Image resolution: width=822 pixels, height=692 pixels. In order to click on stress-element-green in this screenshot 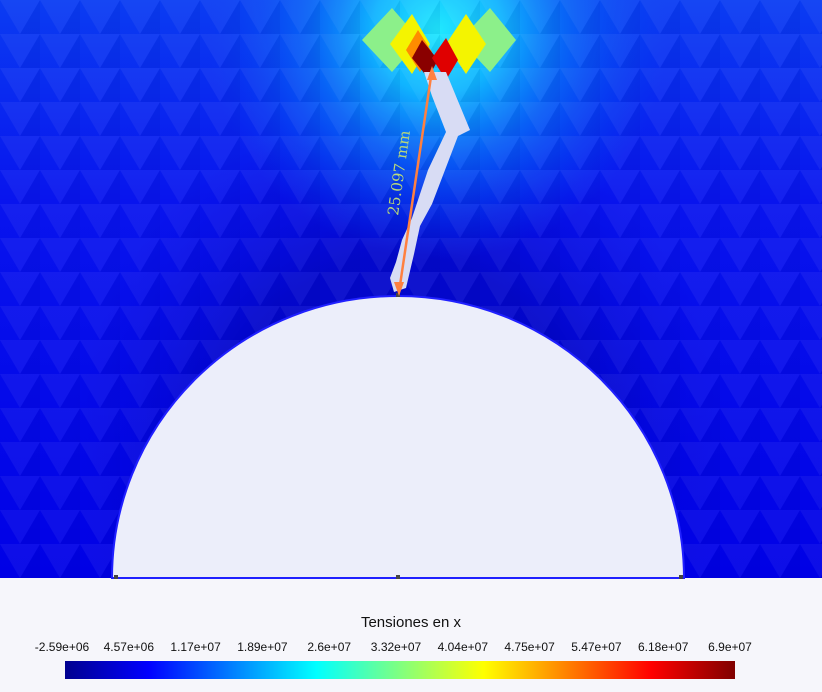, I will do `click(488, 40)`.